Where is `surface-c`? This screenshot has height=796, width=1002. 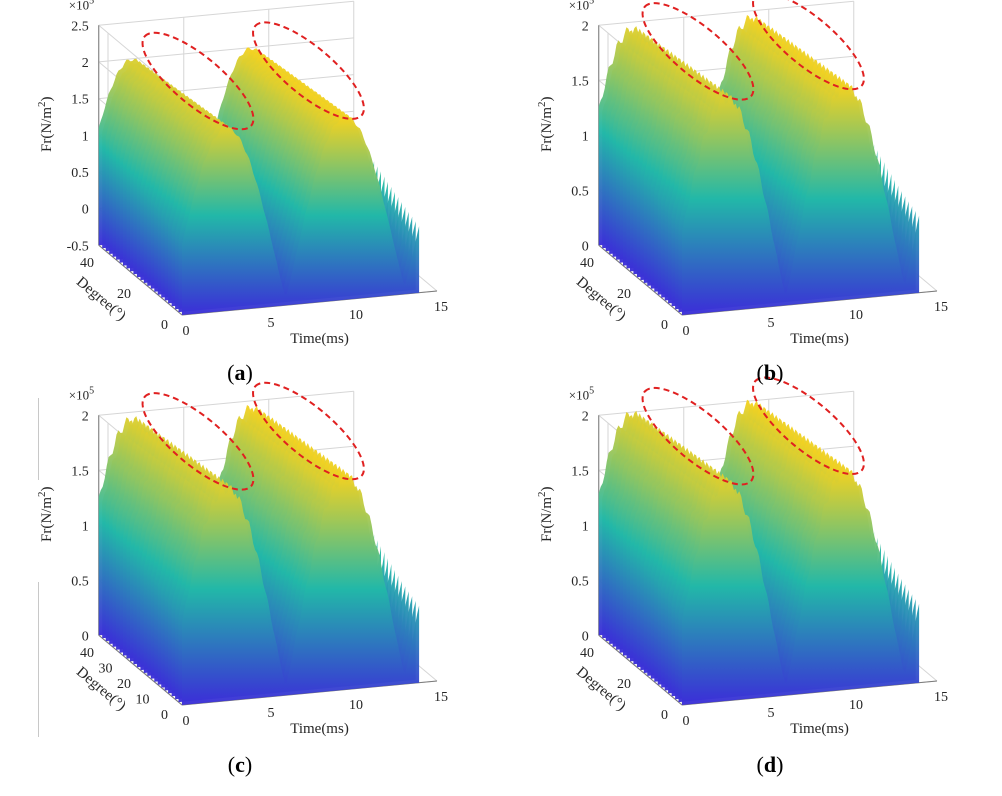 surface-c is located at coordinates (259, 555).